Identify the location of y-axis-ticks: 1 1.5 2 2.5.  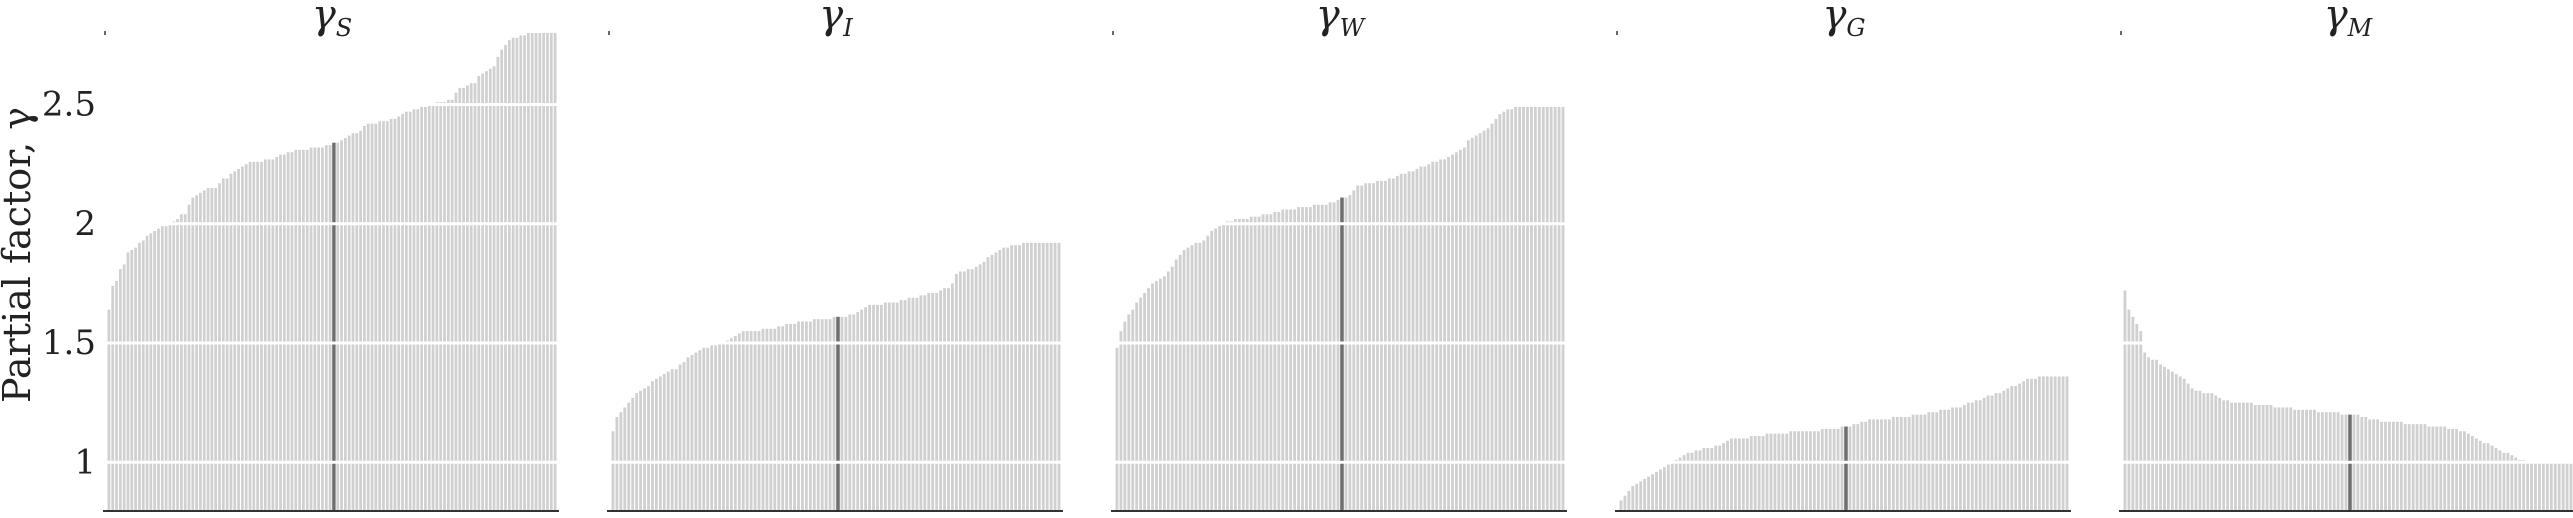
(69, 284).